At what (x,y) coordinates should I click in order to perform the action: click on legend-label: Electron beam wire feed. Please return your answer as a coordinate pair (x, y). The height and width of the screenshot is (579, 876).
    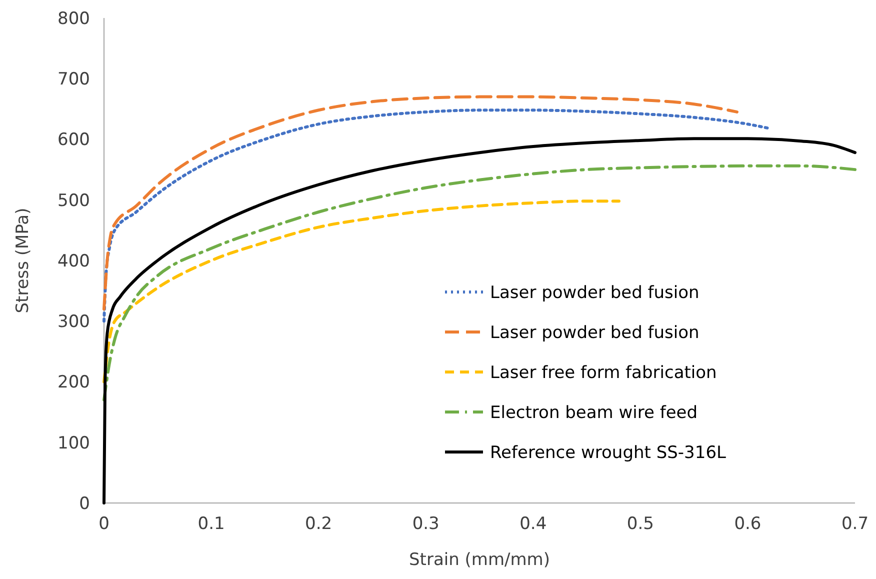
    Looking at the image, I should click on (594, 412).